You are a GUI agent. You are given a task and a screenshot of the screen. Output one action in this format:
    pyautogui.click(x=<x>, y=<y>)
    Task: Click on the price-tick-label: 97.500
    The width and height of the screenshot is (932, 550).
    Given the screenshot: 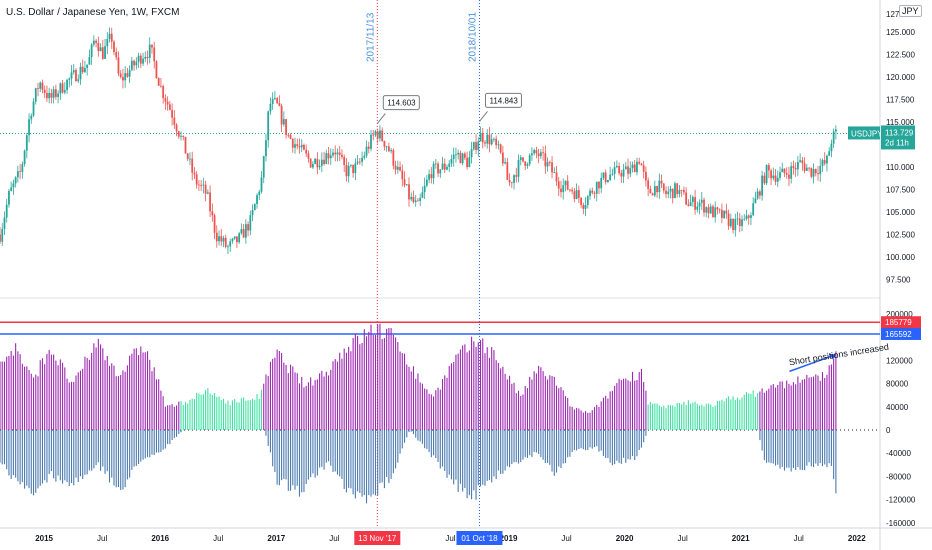 What is the action you would take?
    pyautogui.click(x=898, y=280)
    